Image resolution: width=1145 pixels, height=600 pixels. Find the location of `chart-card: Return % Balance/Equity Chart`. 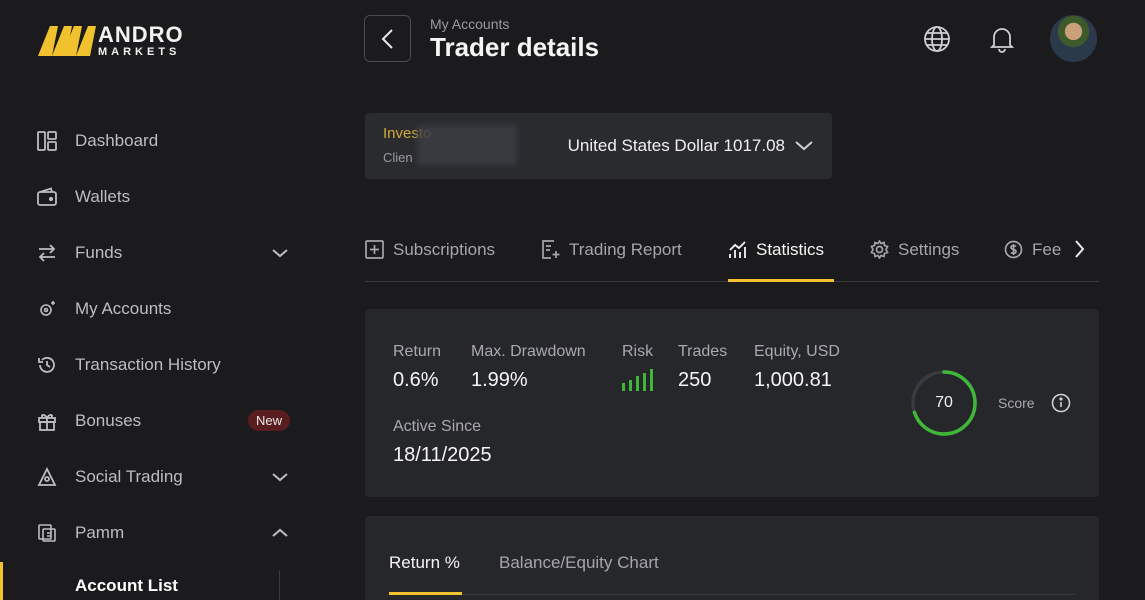

chart-card: Return % Balance/Equity Chart is located at coordinates (732, 558).